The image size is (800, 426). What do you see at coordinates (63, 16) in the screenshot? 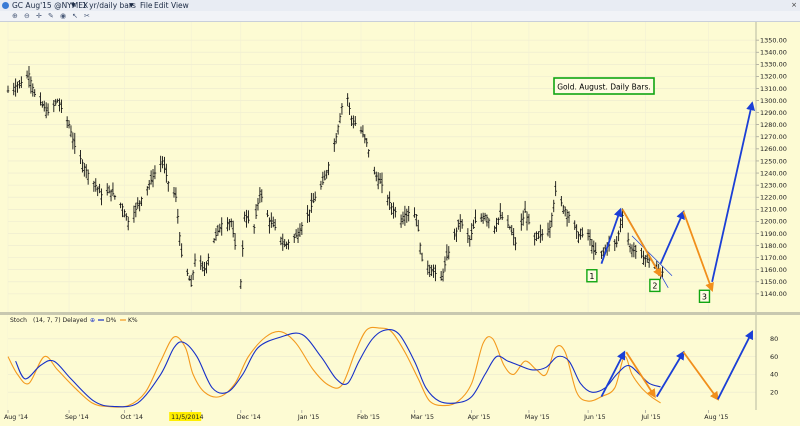
I see `eye-icon: ◉` at bounding box center [63, 16].